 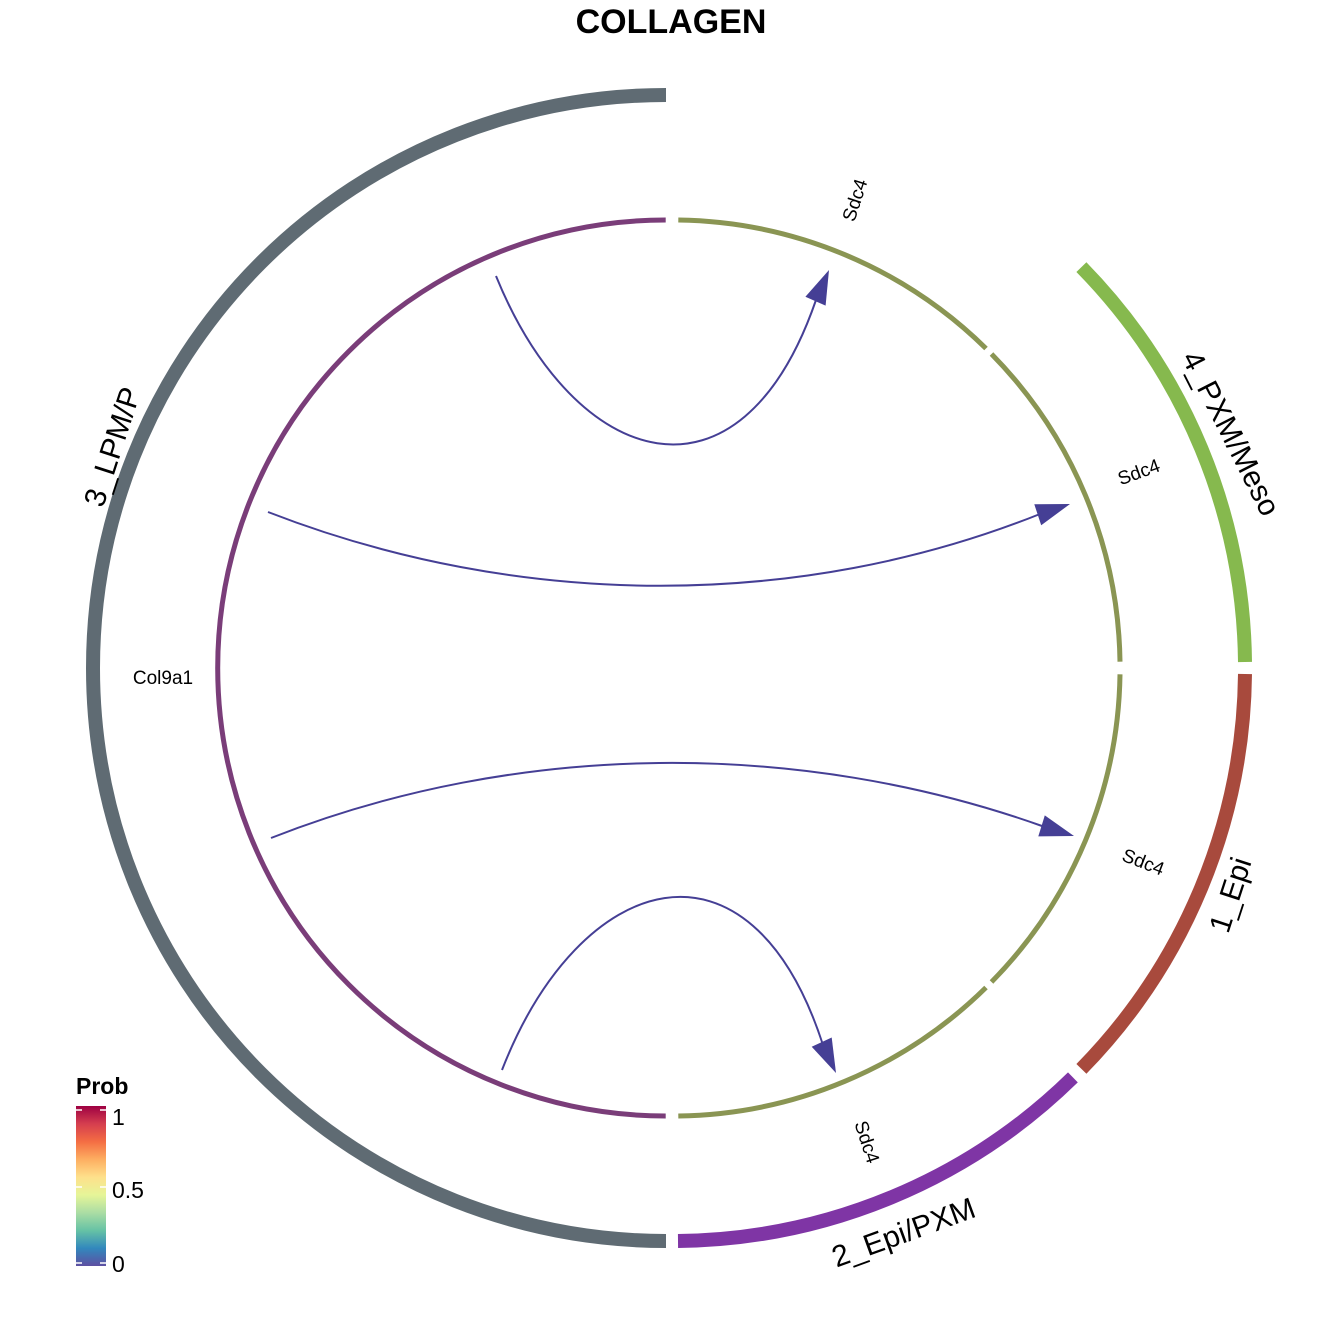 I want to click on gene-label-col9a1: Col9a1, so click(x=163, y=678).